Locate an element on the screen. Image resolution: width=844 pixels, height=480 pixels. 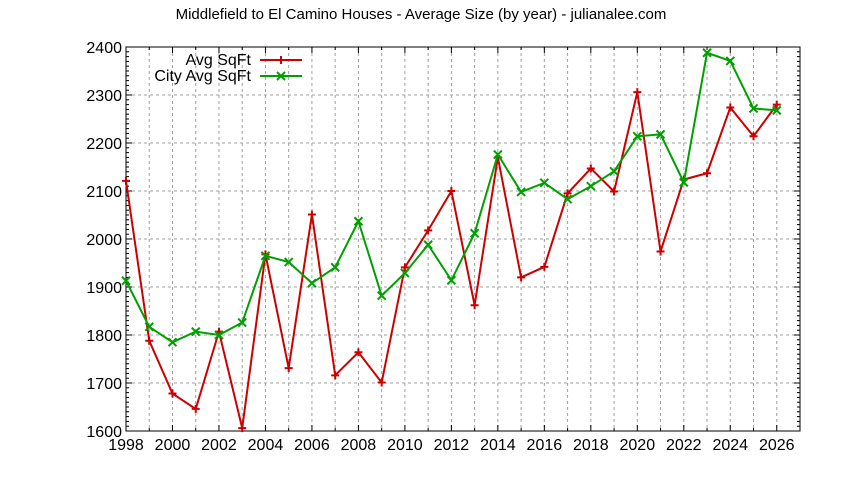
x-tick-label: 2004 is located at coordinates (266, 445).